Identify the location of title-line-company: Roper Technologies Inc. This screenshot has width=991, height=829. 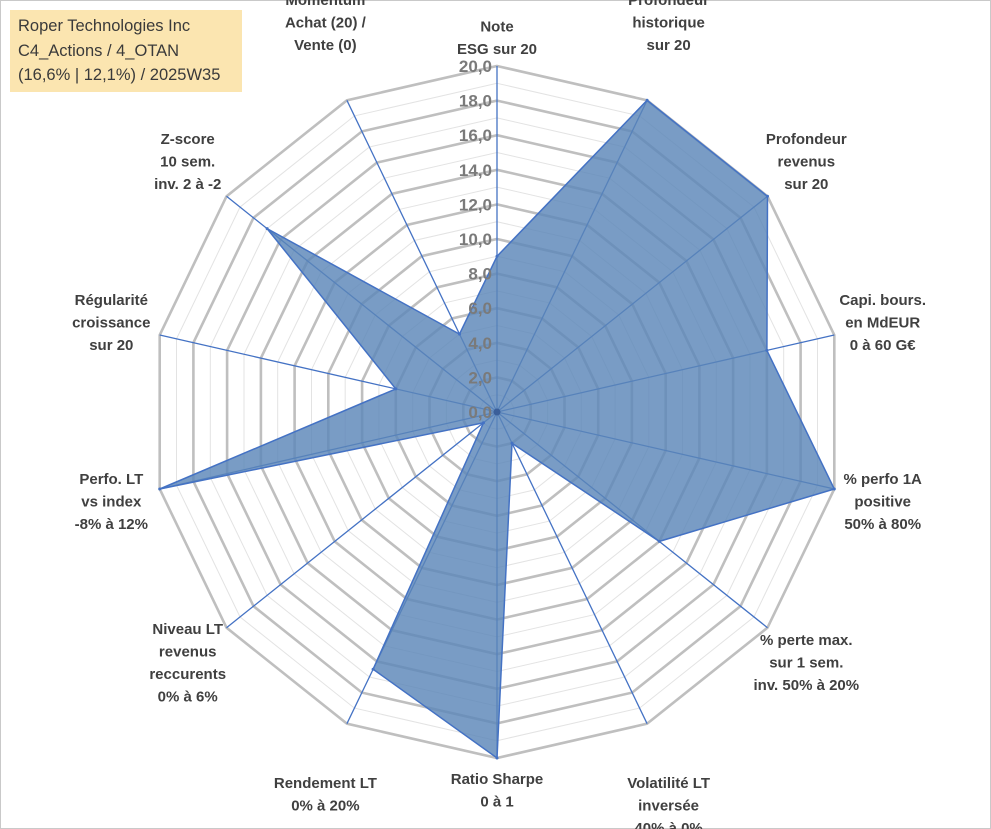
(104, 26).